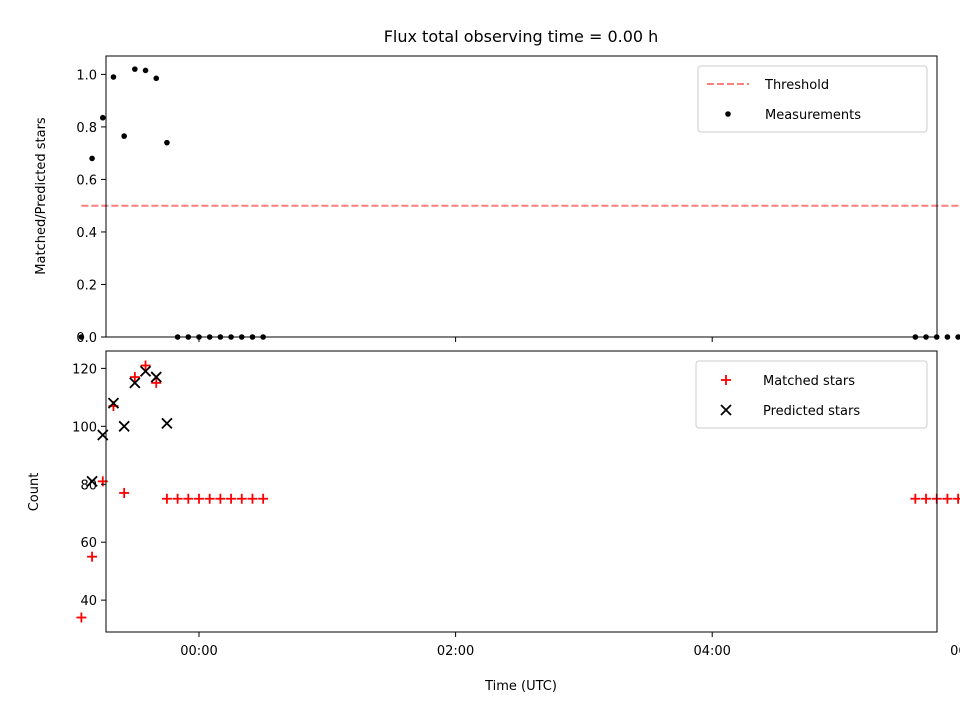  Describe the element at coordinates (86, 285) in the screenshot. I see `y-tick-label: 0.2` at that location.